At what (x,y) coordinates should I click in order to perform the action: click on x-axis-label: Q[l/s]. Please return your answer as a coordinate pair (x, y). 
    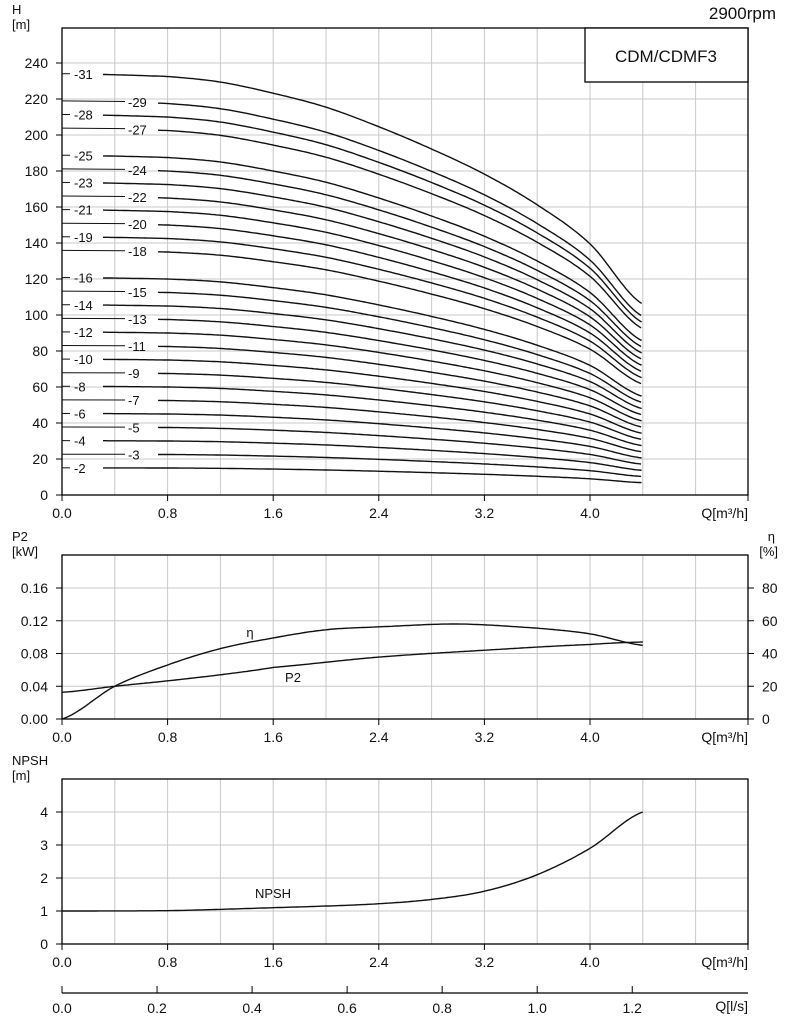
    Looking at the image, I should click on (731, 1006).